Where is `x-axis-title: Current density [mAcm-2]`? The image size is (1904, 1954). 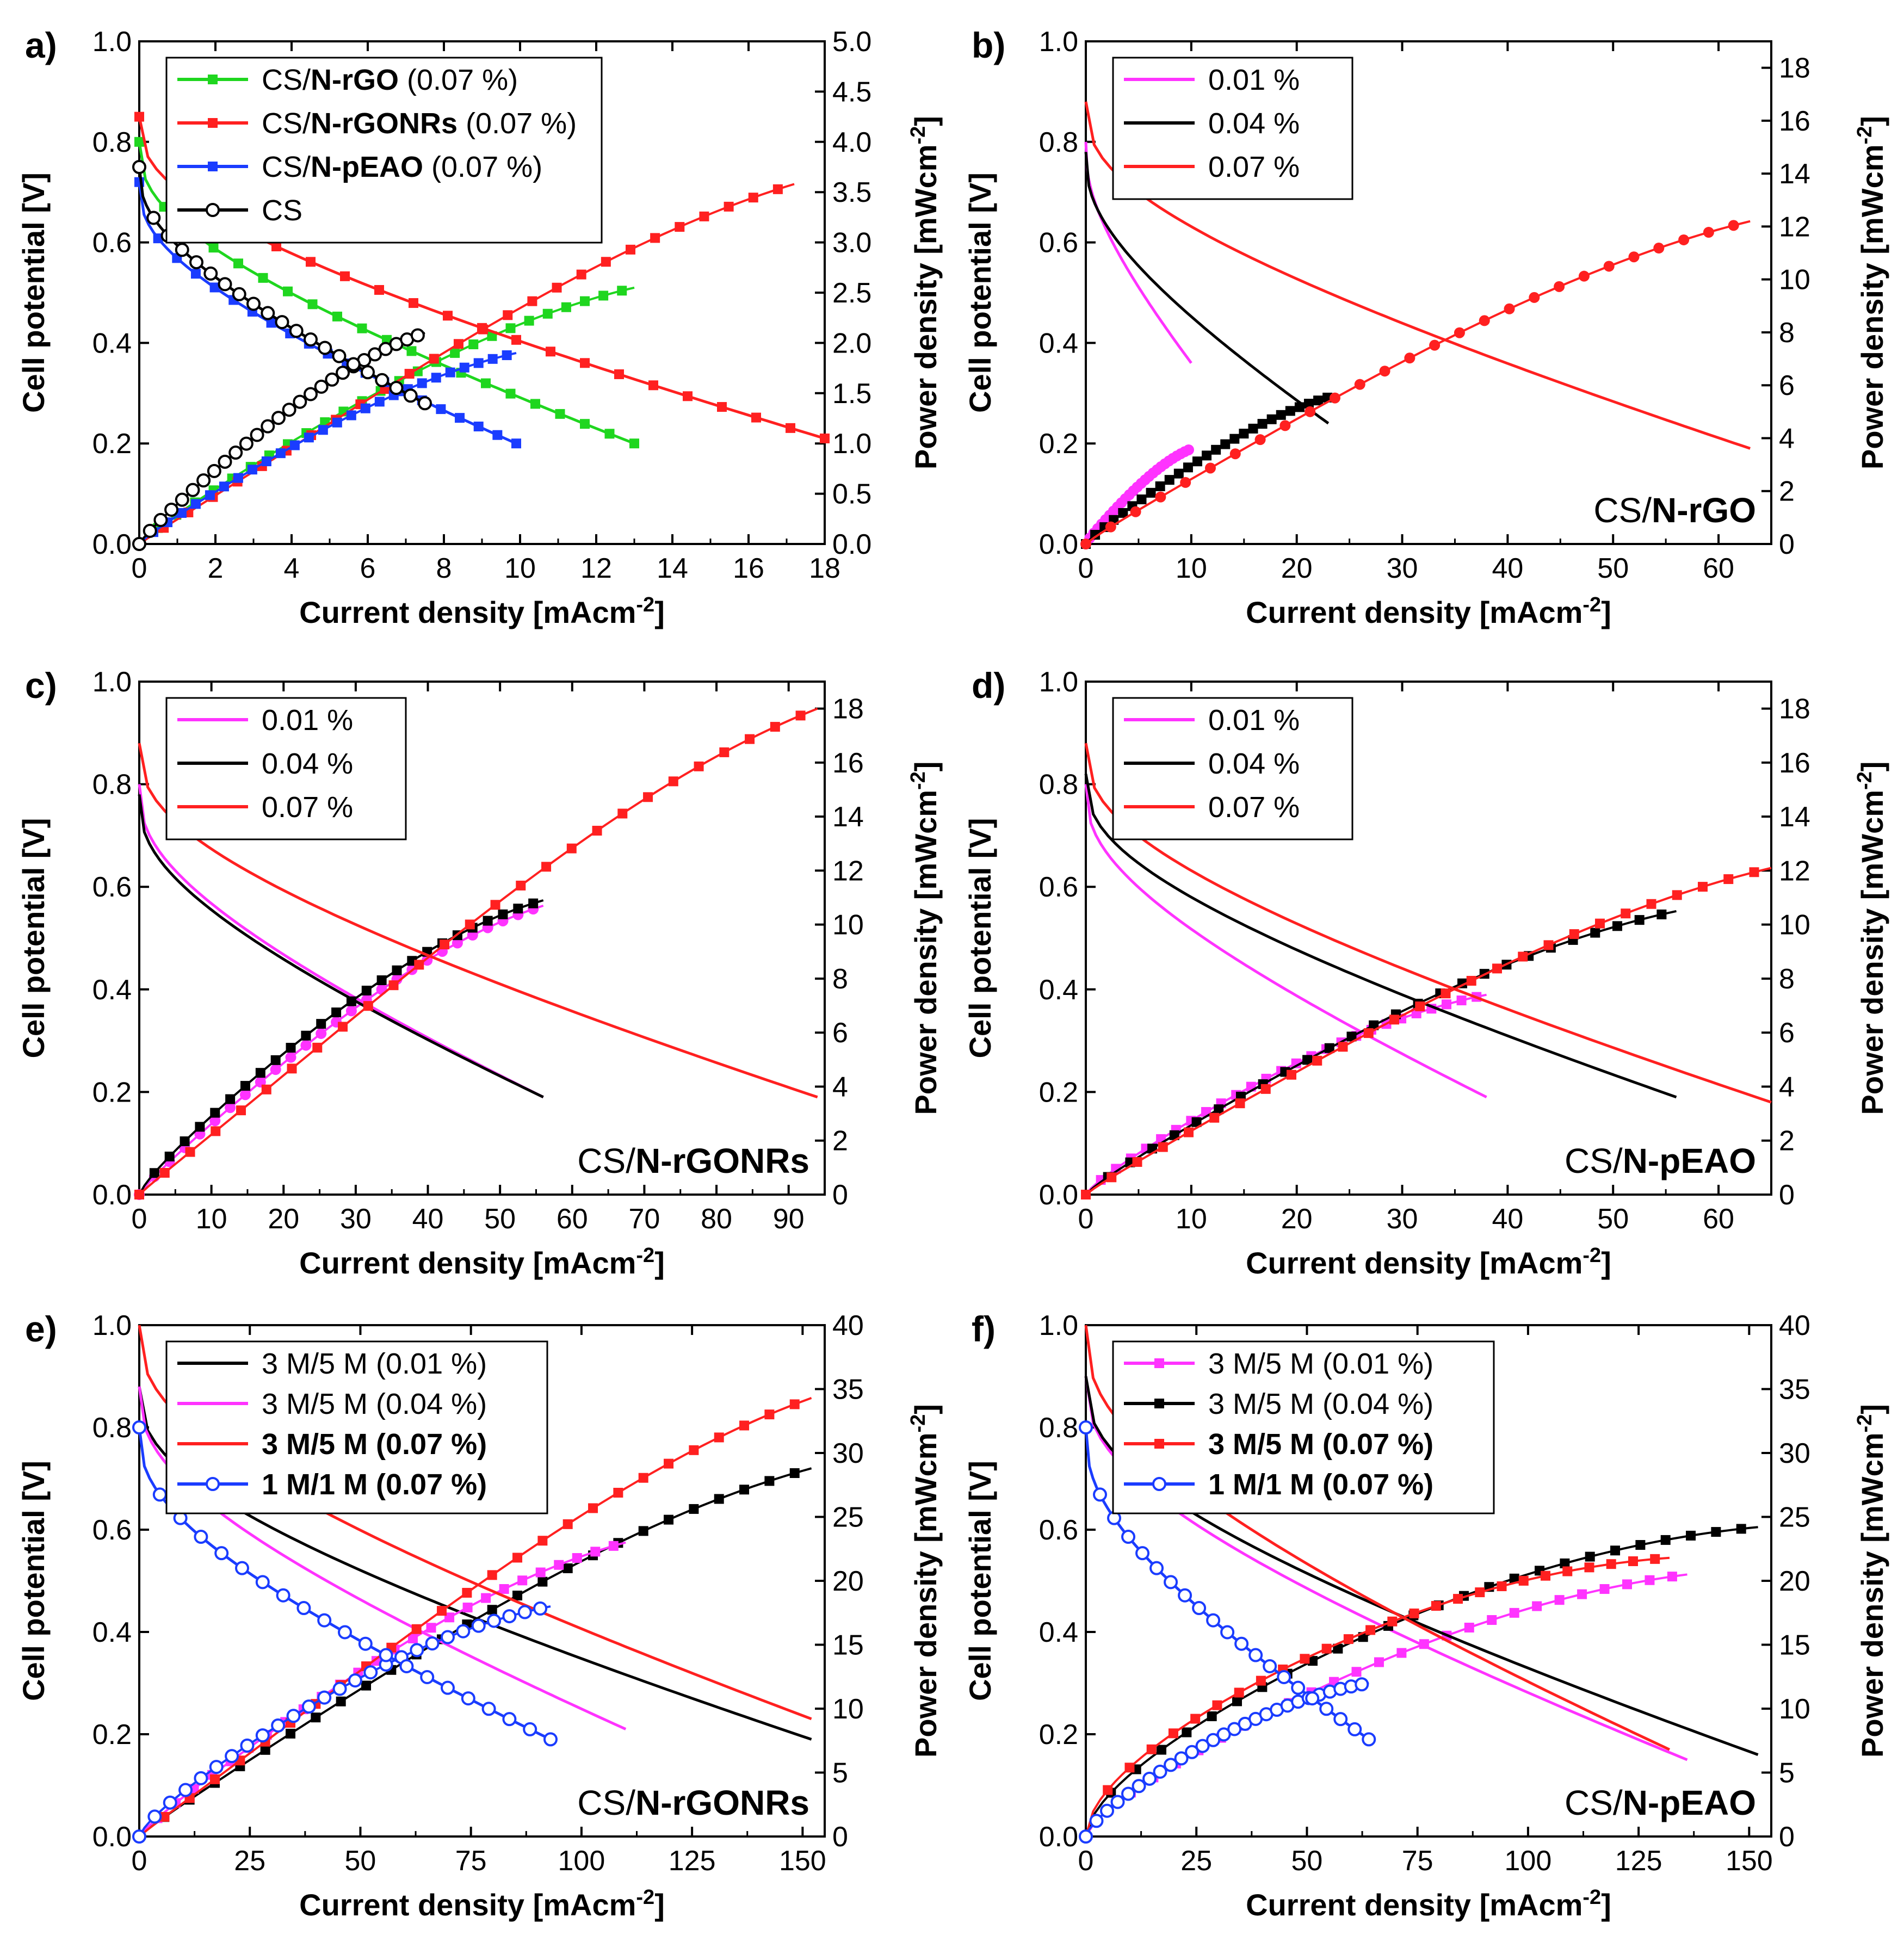 x-axis-title: Current density [mAcm-2] is located at coordinates (1428, 1262).